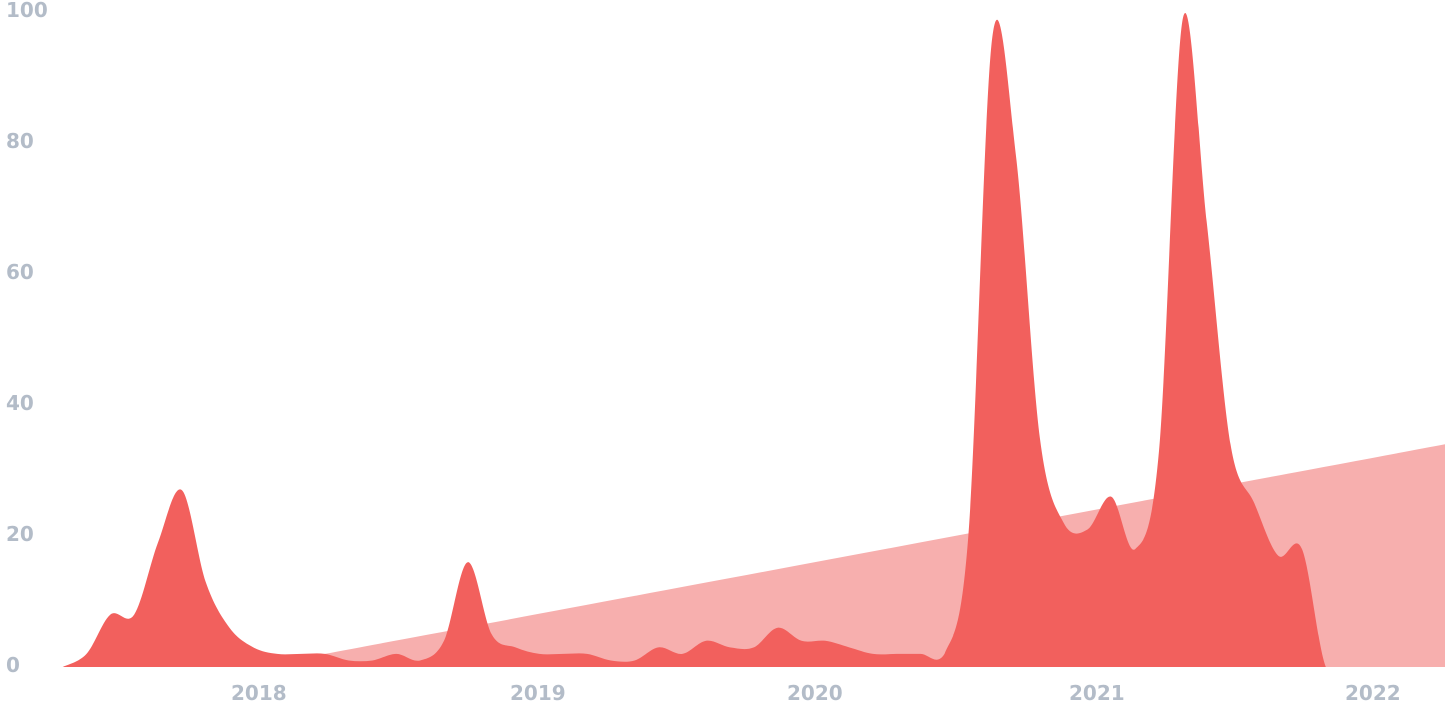 This screenshot has width=1450, height=725. What do you see at coordinates (27, 338) in the screenshot?
I see `y-axis: 0 20 40 60 80 100` at bounding box center [27, 338].